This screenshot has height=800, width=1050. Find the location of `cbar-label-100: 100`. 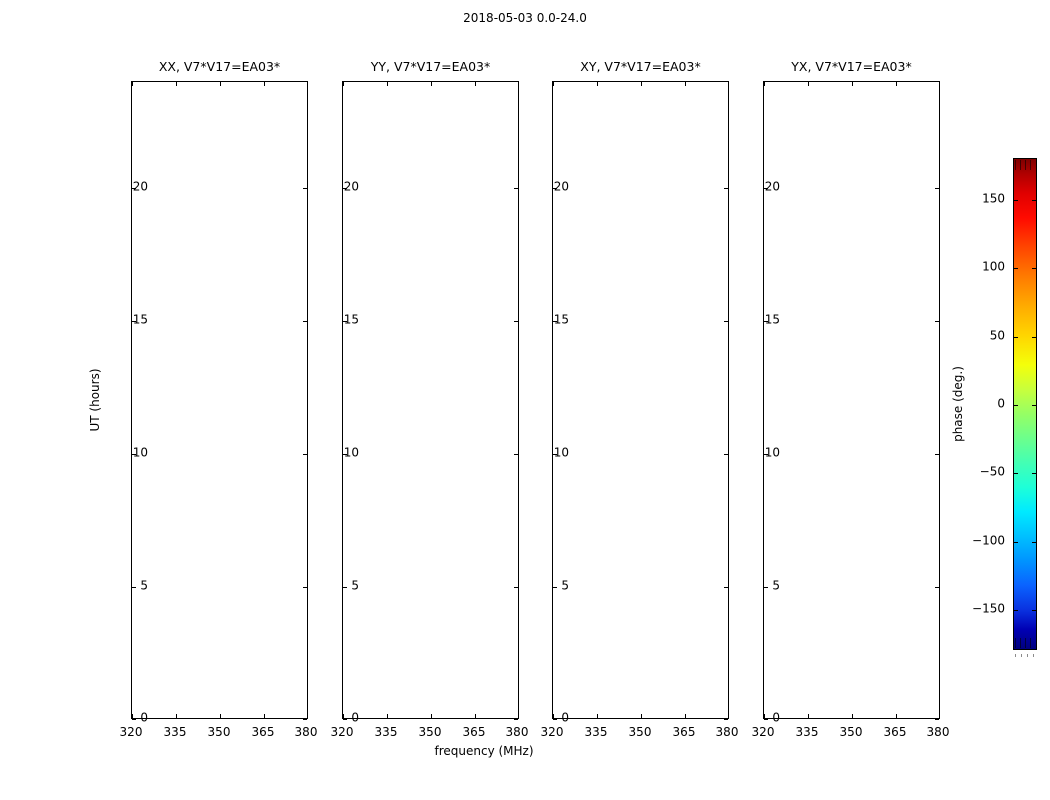

cbar-label-100: 100 is located at coordinates (993, 266).